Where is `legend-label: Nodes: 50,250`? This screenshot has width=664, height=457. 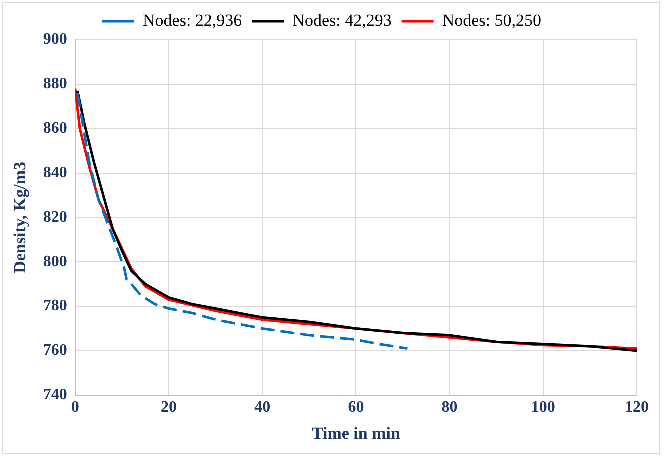 legend-label: Nodes: 50,250 is located at coordinates (492, 20).